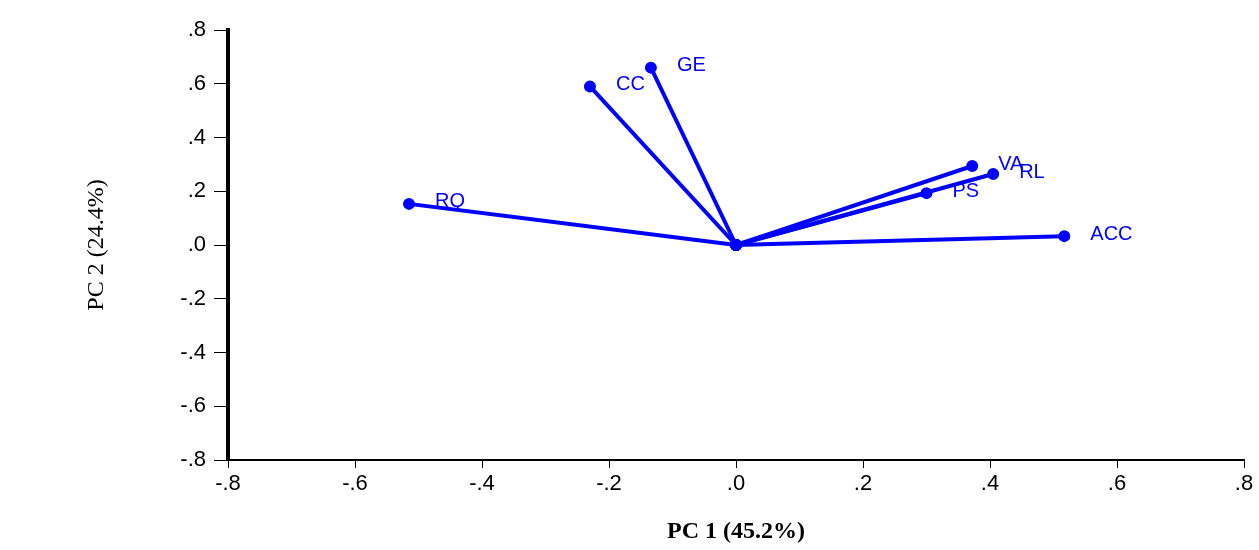 Image resolution: width=1259 pixels, height=550 pixels. I want to click on y-tick-label: -.2, so click(193, 297).